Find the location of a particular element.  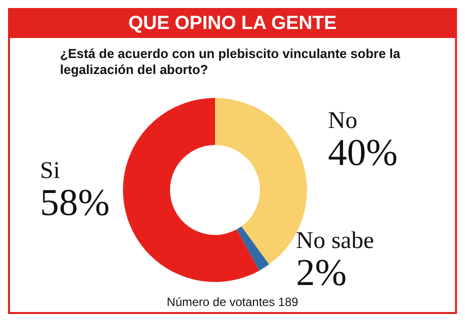

data-label: 40% is located at coordinates (363, 153).